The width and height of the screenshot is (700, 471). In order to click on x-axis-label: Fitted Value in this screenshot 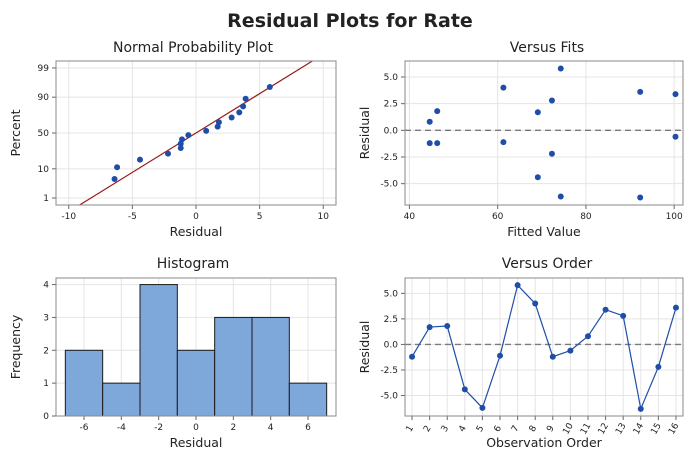, I will do `click(544, 231)`.